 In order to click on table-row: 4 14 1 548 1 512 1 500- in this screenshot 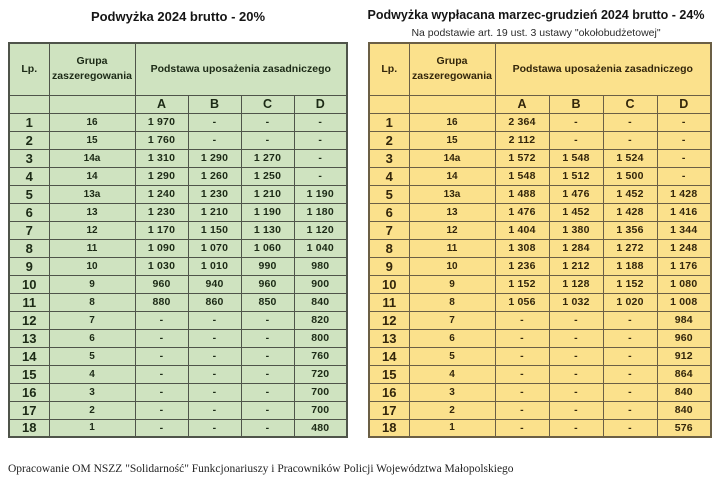, I will do `click(540, 176)`.